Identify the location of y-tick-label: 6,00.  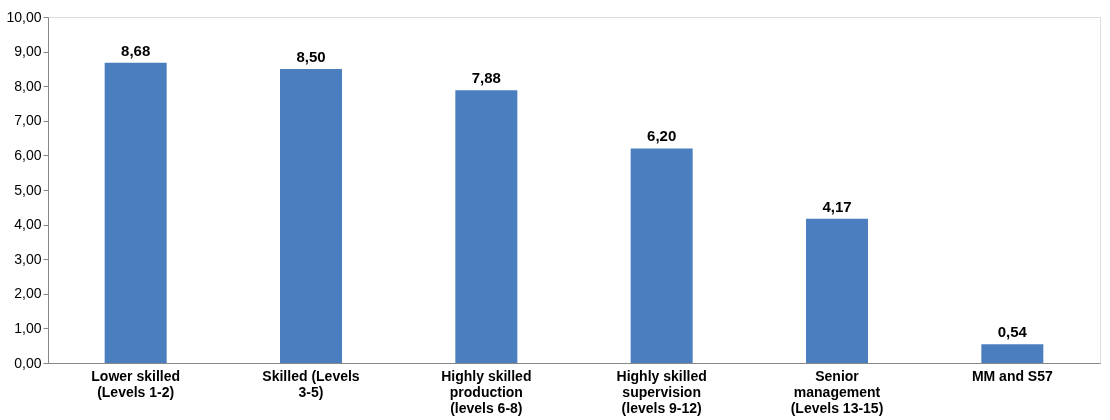
(28, 154).